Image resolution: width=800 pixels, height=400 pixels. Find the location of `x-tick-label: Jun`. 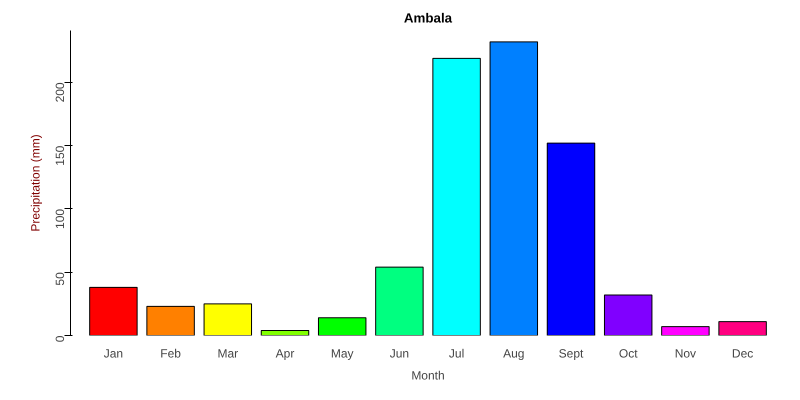

x-tick-label: Jun is located at coordinates (400, 353).